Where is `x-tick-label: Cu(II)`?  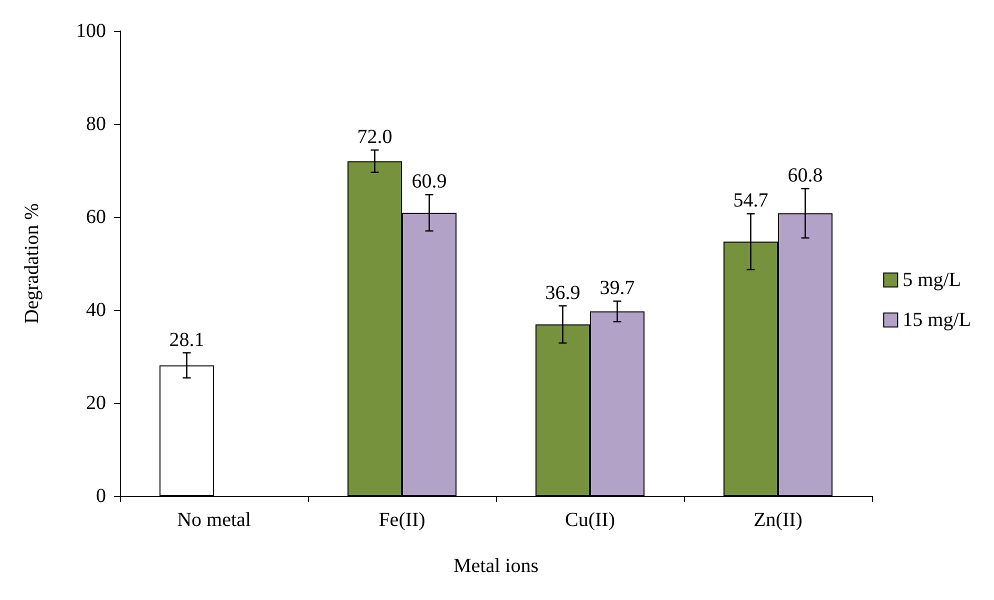 x-tick-label: Cu(II) is located at coordinates (590, 520).